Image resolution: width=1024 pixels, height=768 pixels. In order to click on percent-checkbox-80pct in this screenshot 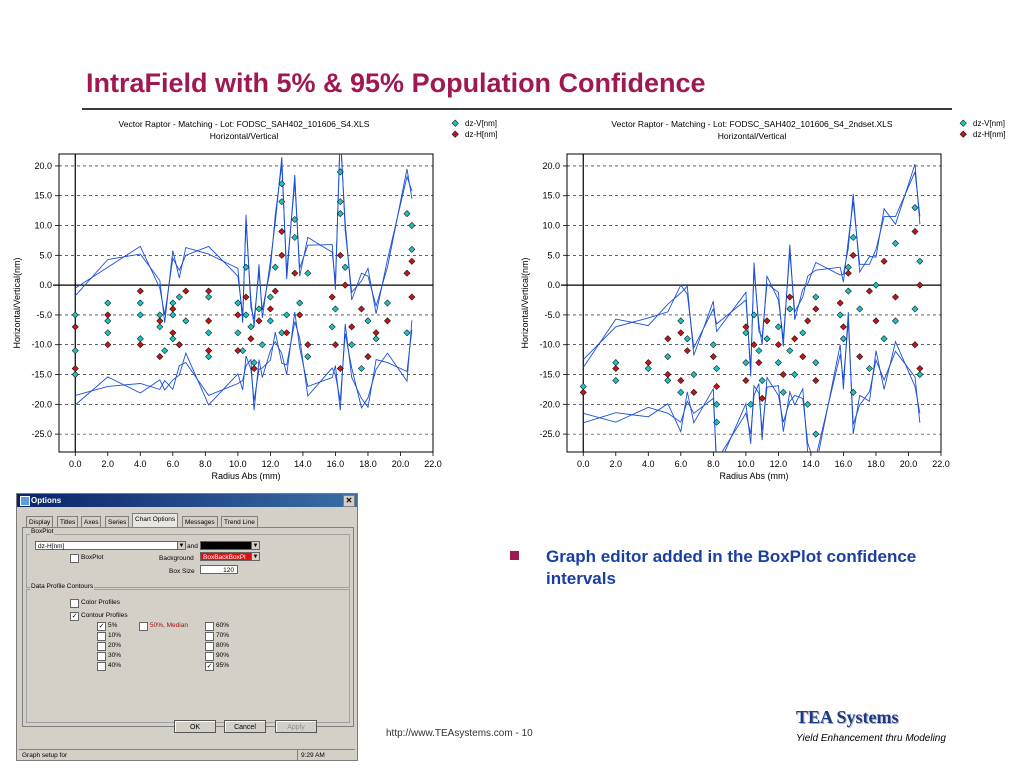, I will do `click(209, 646)`.